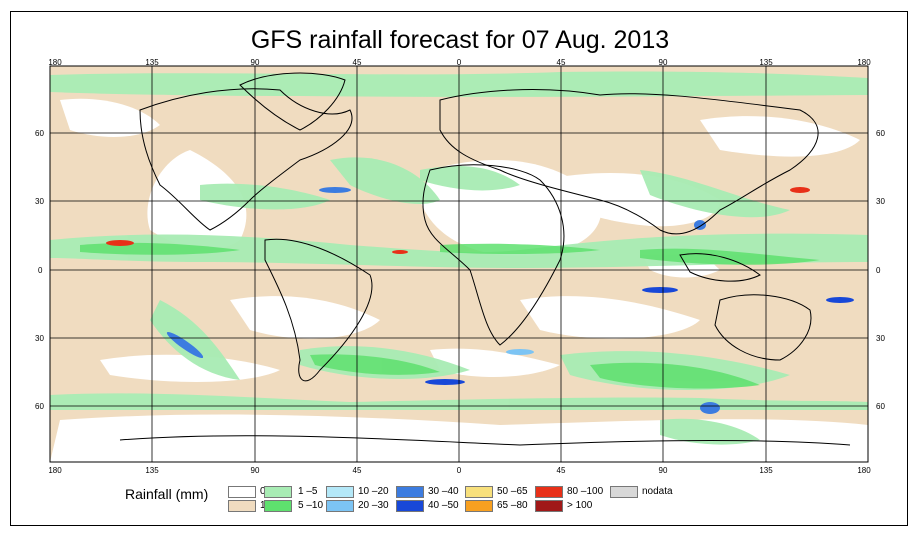 This screenshot has width=920, height=539. What do you see at coordinates (443, 491) in the screenshot?
I see `legend-label-6: 30 –40` at bounding box center [443, 491].